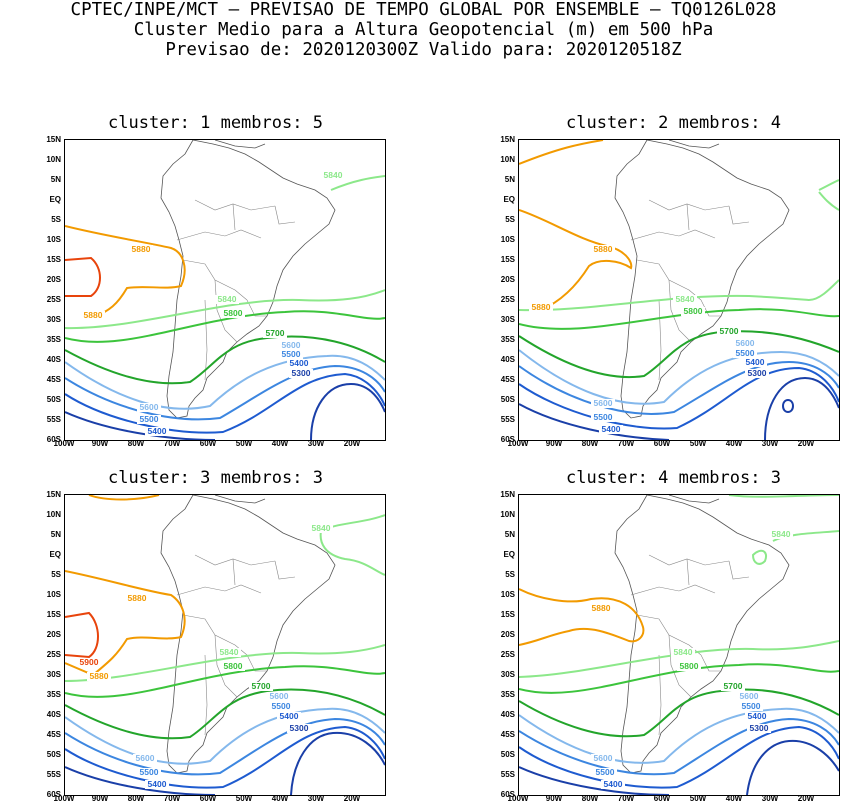  I want to click on contour-label-5840: 5840, so click(227, 299).